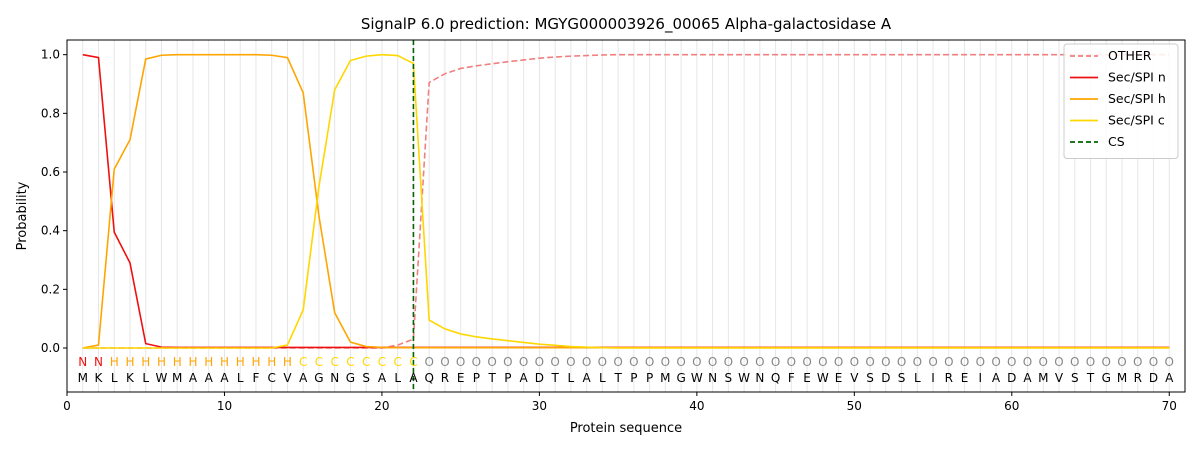  I want to click on x-tick-label: 60, so click(1011, 406).